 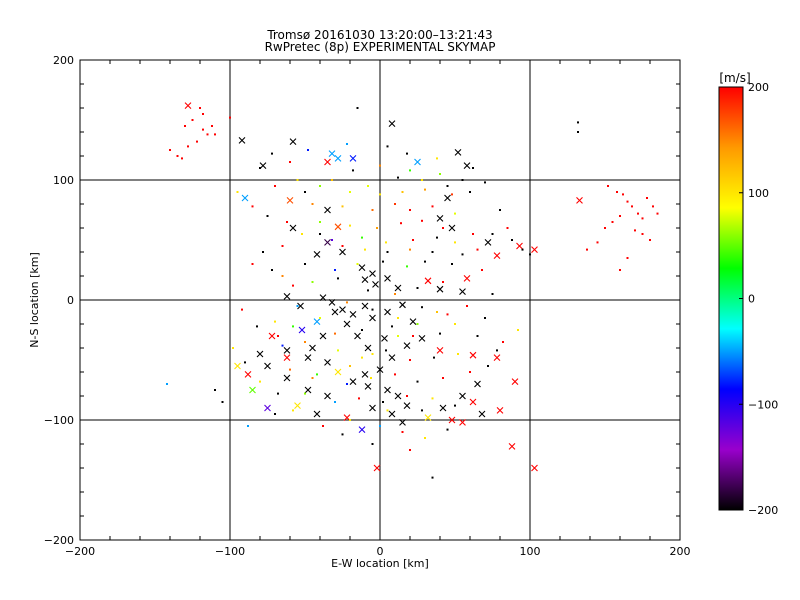 I want to click on y-tick-label: 100, so click(x=63, y=180).